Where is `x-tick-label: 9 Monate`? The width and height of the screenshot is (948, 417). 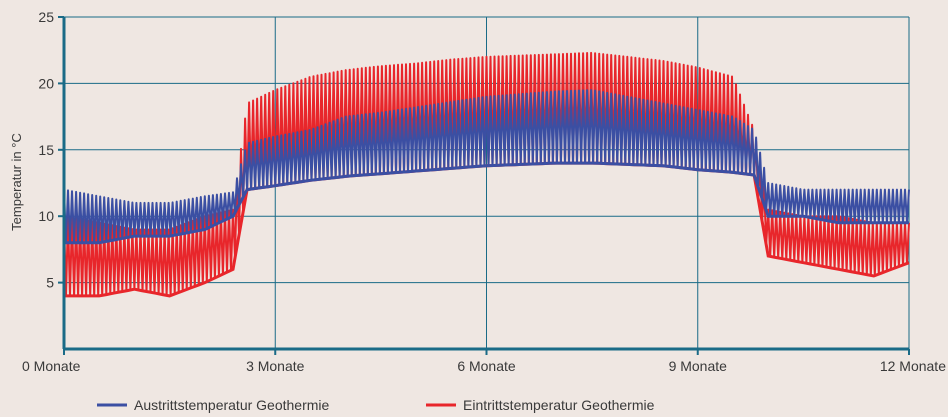
x-tick-label: 9 Monate is located at coordinates (698, 366).